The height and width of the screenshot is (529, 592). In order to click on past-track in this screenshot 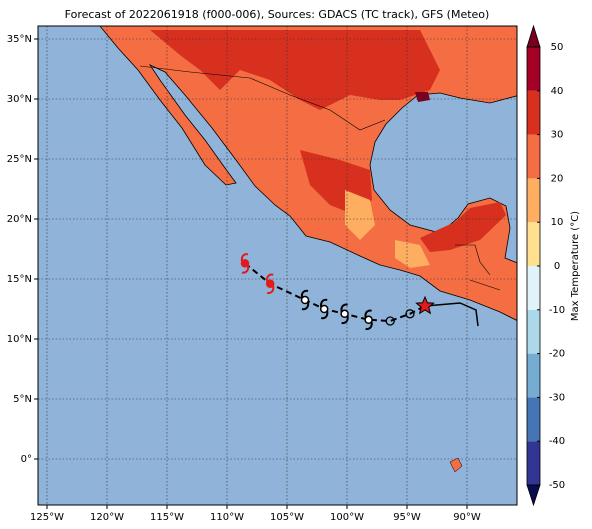, I will do `click(451, 314)`.